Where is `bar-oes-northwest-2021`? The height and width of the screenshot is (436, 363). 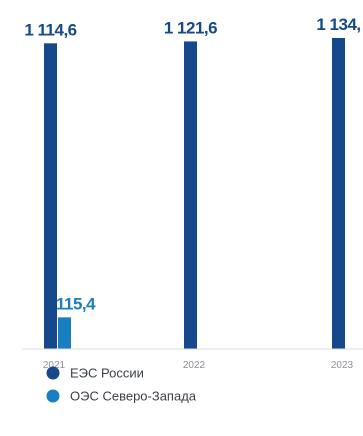
bar-oes-northwest-2021 is located at coordinates (64, 333).